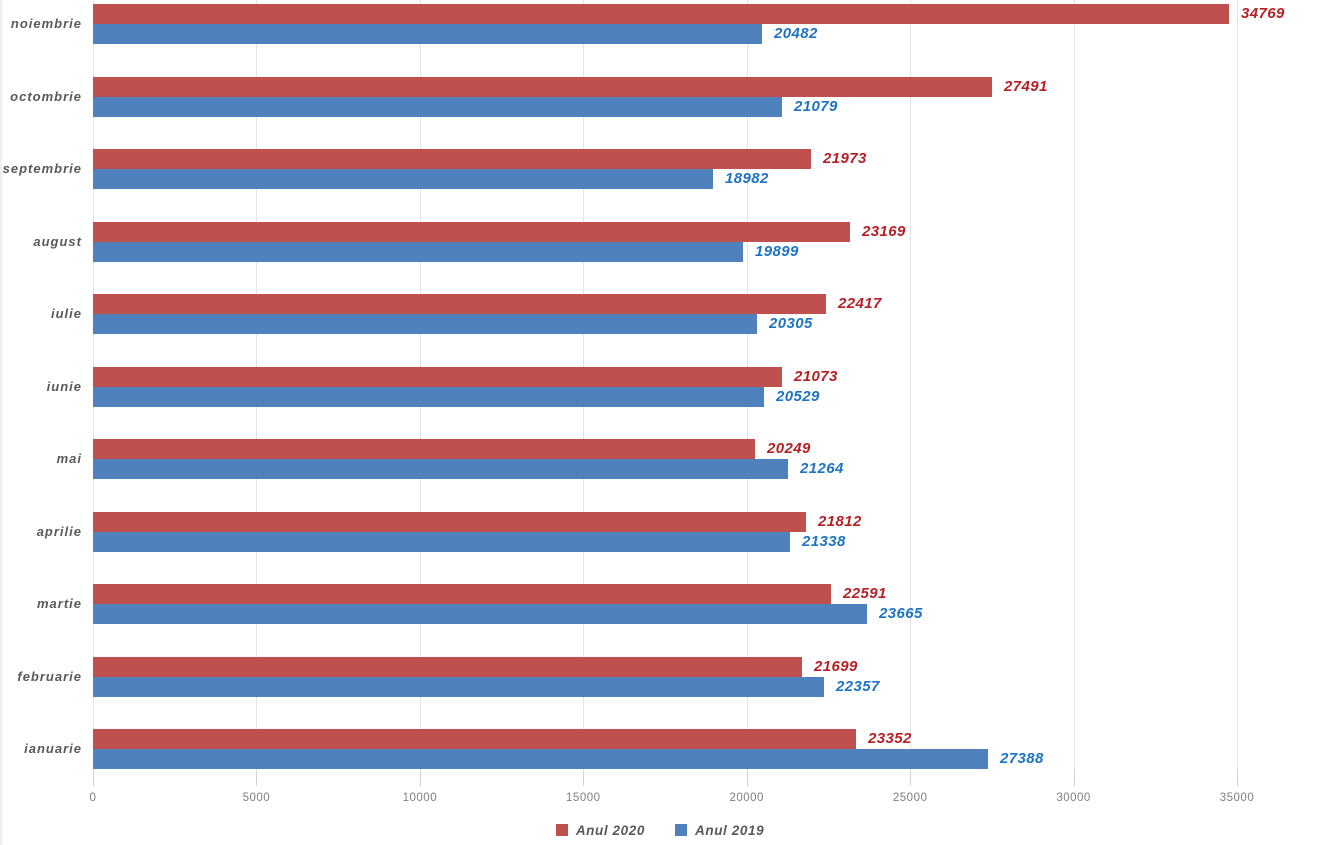  I want to click on category-label: martie, so click(59, 603).